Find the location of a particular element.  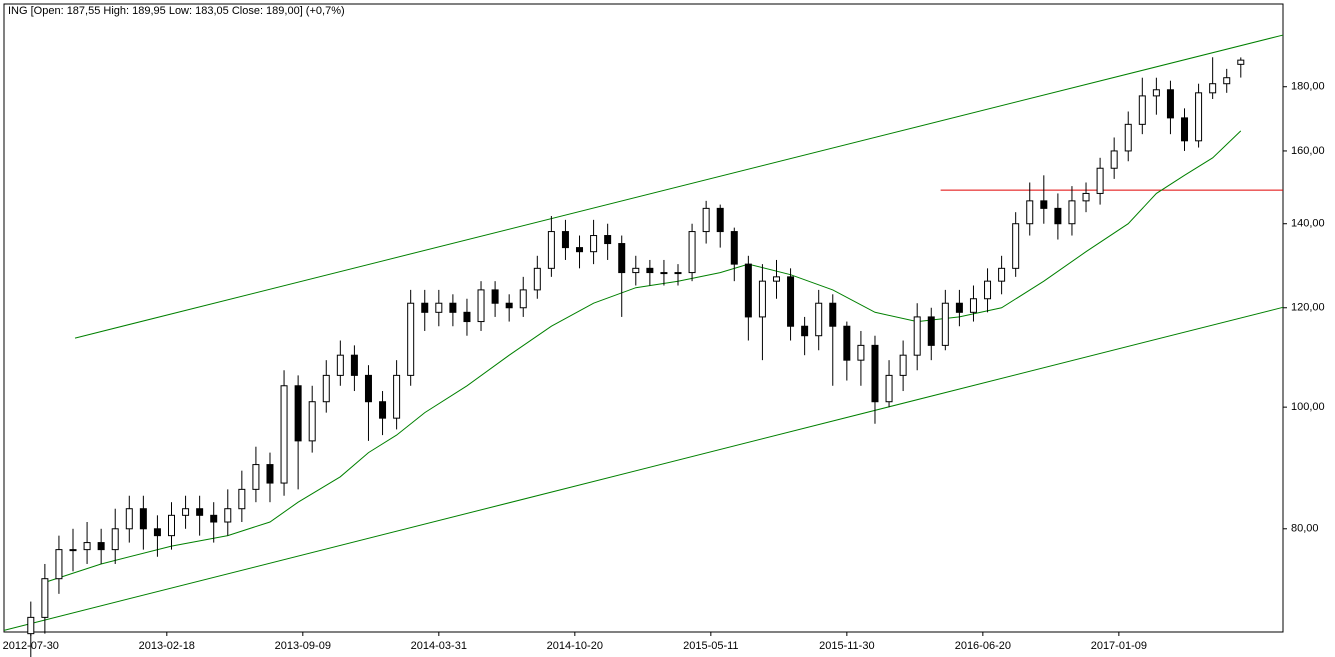

y-tick-label: 80,00 is located at coordinates (1305, 529).